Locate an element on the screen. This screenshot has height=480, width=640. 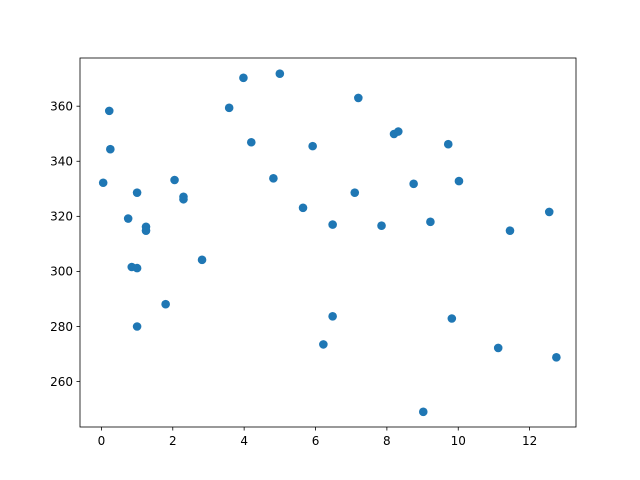
x-tick-label: 8 is located at coordinates (387, 441).